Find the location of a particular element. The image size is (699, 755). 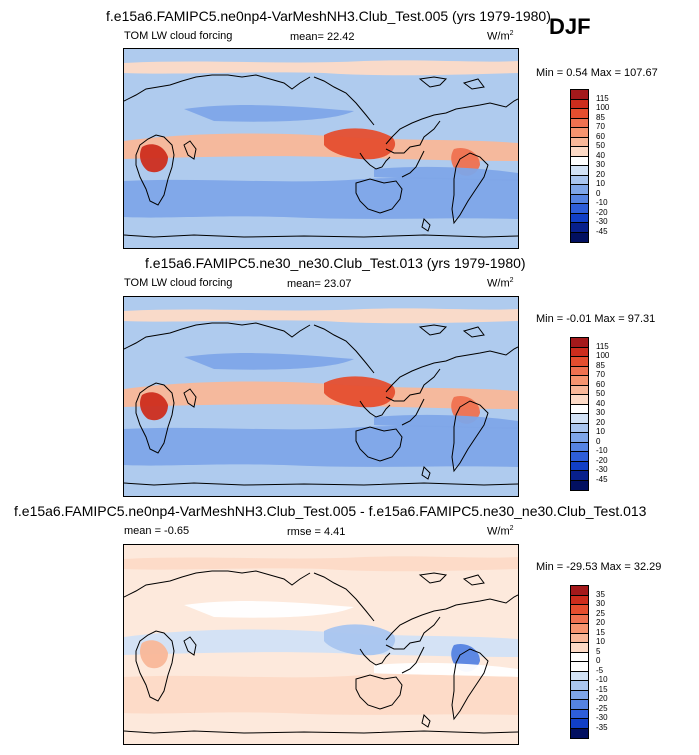

colorbar-tick-label: 100 is located at coordinates (603, 355).